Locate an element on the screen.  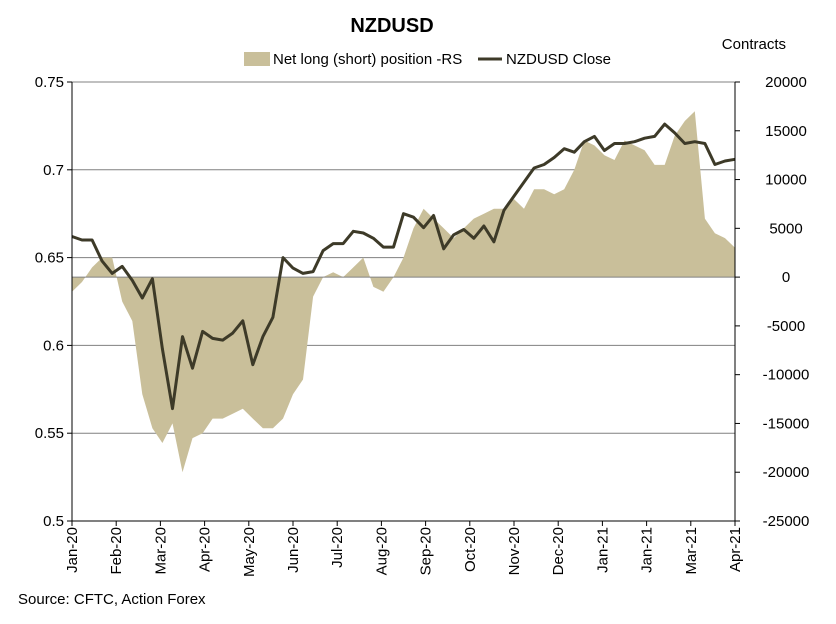
right-tick-label-8: -20000 is located at coordinates (786, 472).